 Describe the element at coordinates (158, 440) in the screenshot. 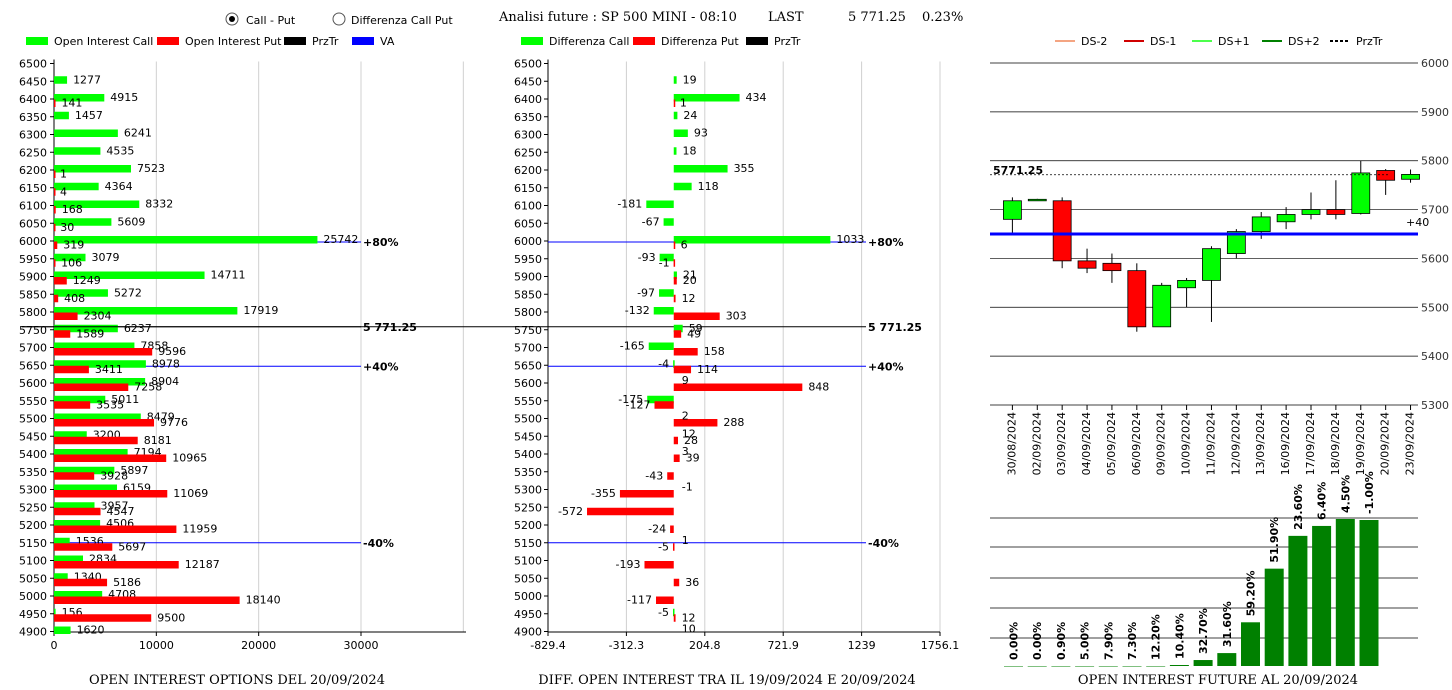

I see `put-value-5450: 8181` at that location.